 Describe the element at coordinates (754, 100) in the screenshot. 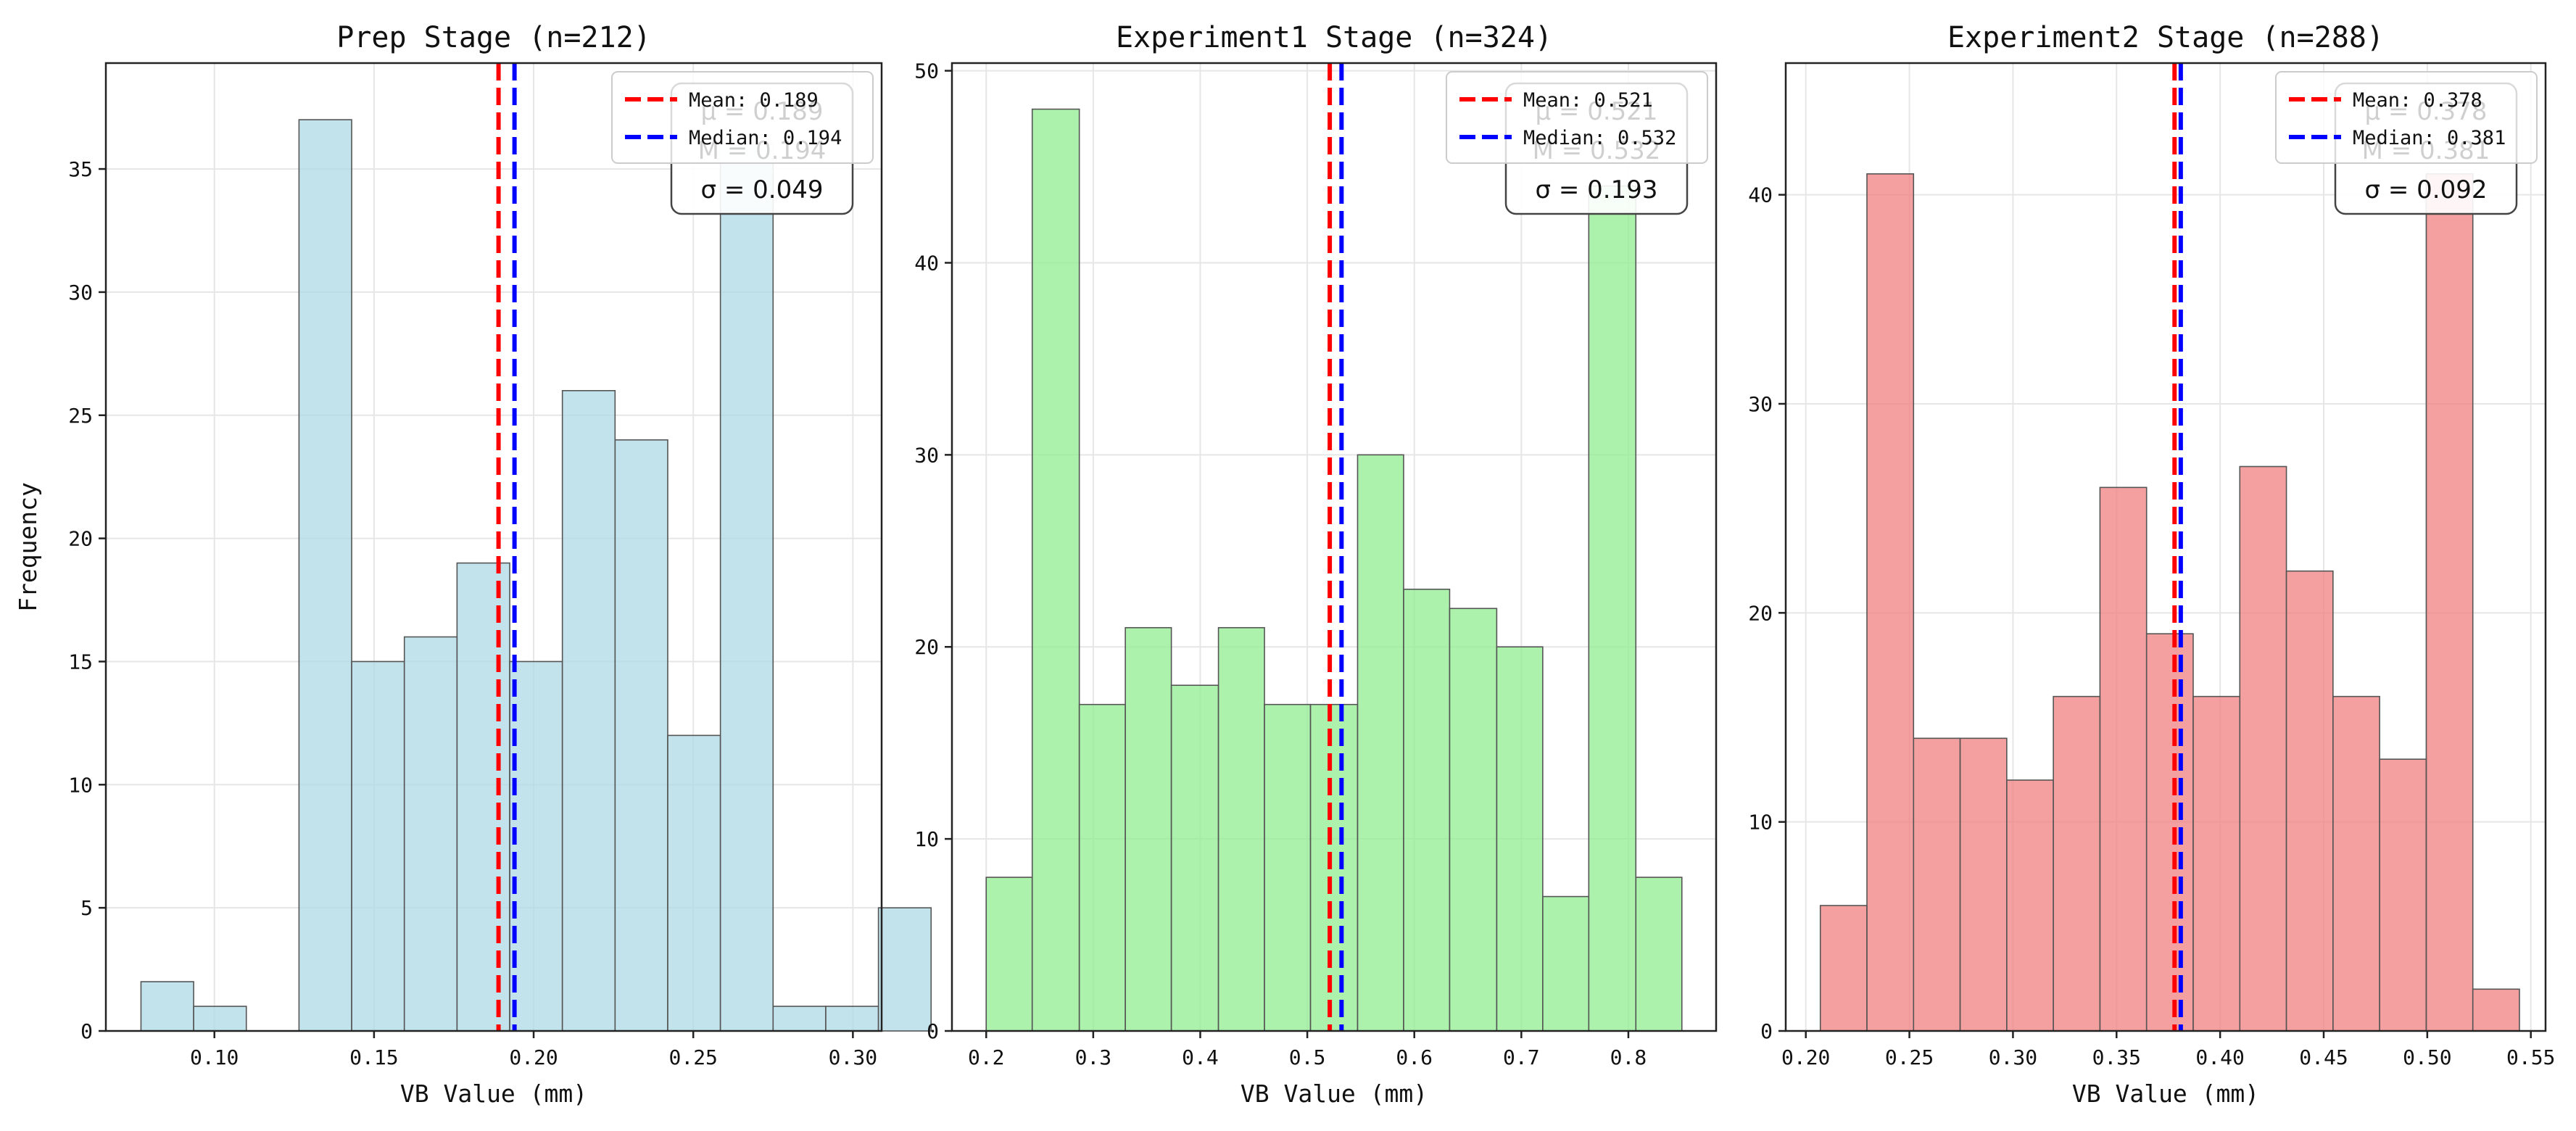

I see `legend-entry: Mean: 0.189` at that location.